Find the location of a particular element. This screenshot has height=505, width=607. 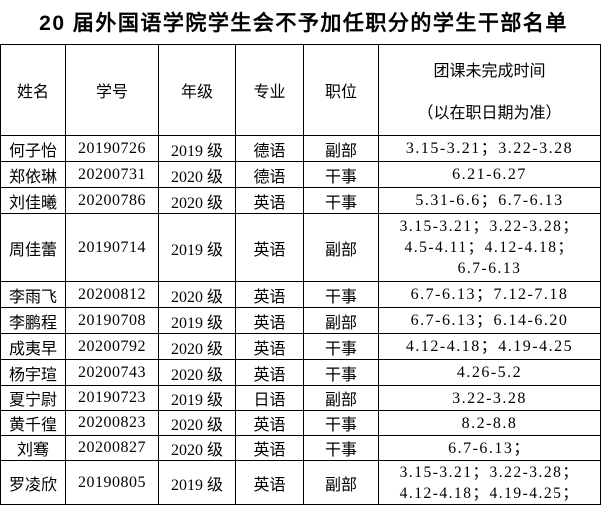

column-header-major: 专业 is located at coordinates (269, 90).